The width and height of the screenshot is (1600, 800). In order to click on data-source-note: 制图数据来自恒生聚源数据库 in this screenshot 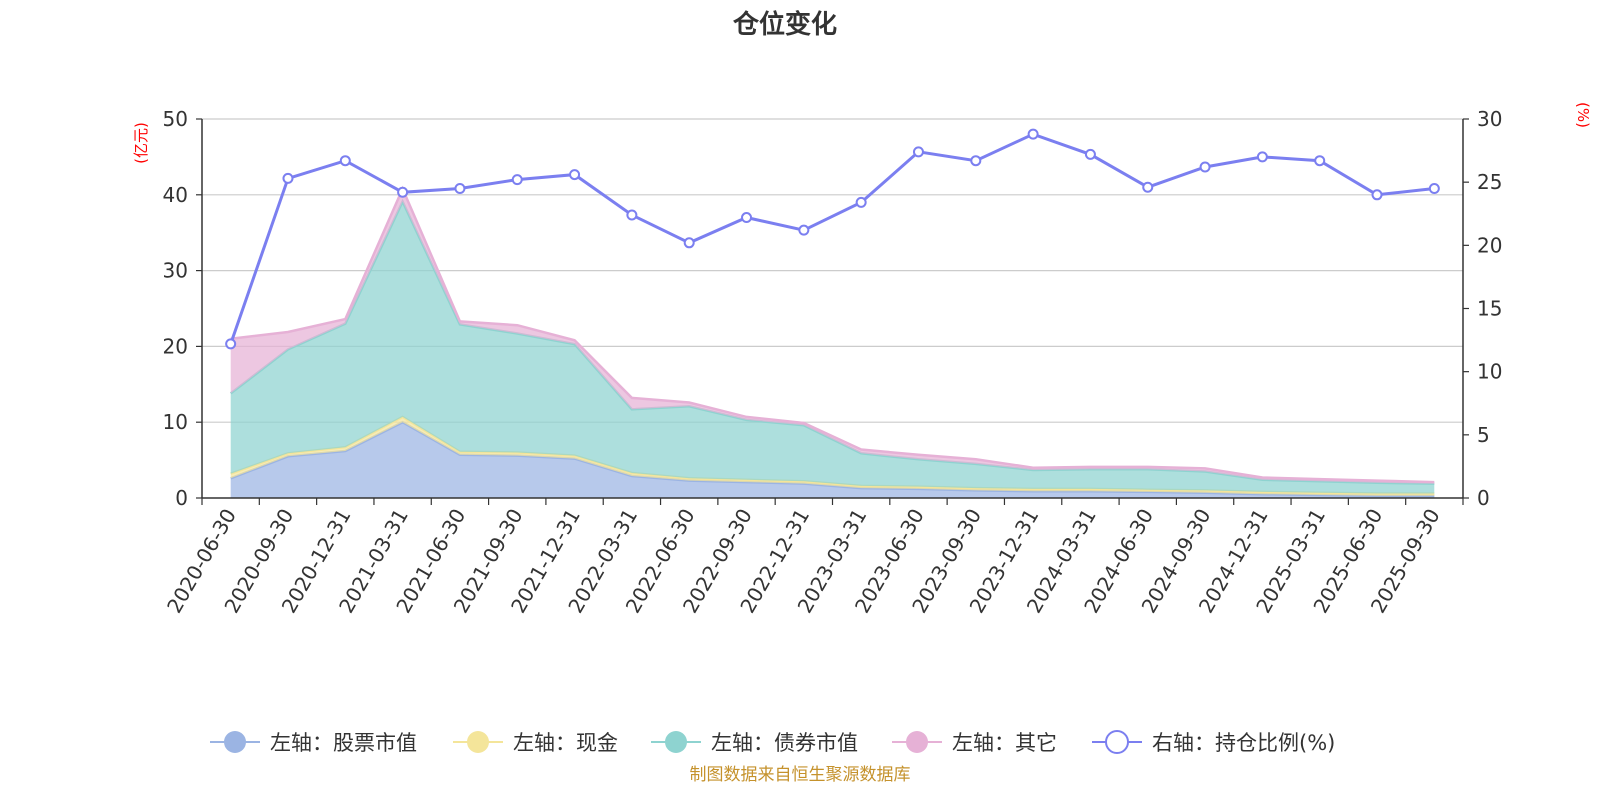, I will do `click(800, 775)`.